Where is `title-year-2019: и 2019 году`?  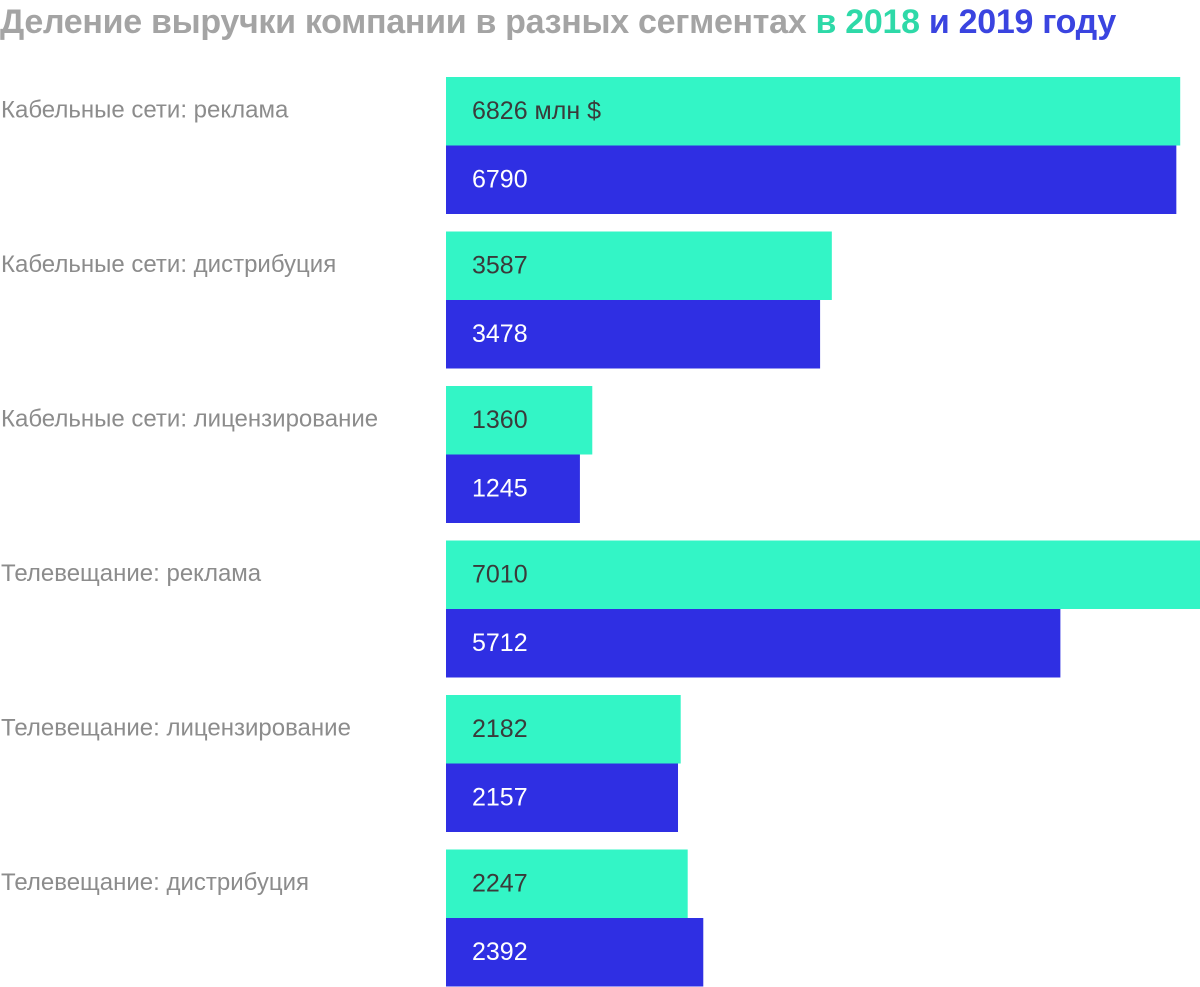
title-year-2019: и 2019 году is located at coordinates (1022, 22).